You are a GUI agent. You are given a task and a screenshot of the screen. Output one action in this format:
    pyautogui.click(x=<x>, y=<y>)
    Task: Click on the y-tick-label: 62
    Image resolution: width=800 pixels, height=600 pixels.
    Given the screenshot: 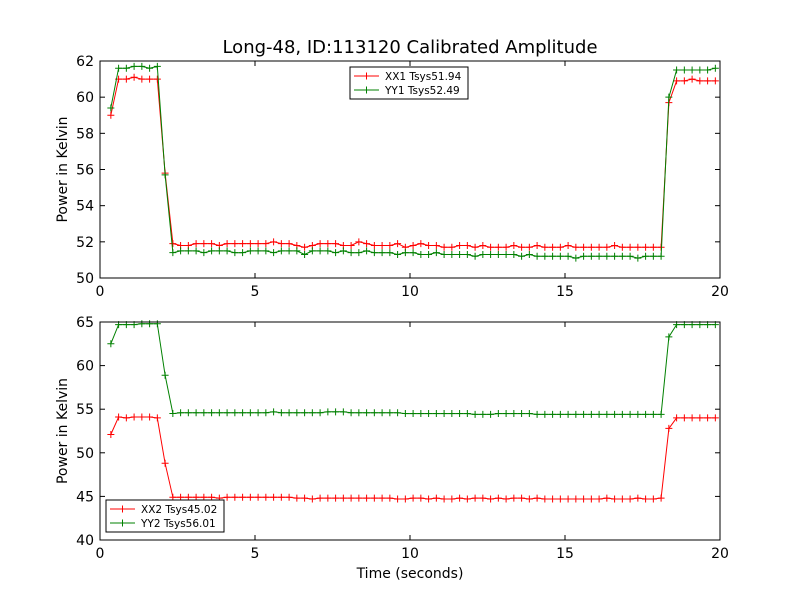 What is the action you would take?
    pyautogui.click(x=85, y=62)
    